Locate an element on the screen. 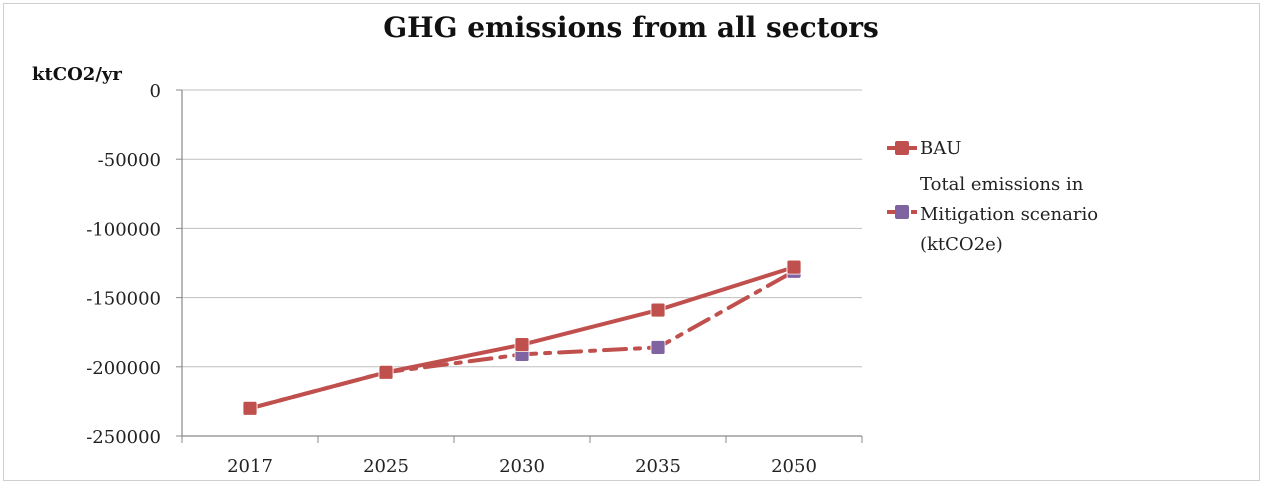 Image resolution: width=1265 pixels, height=486 pixels. x-tick-label: 2017 is located at coordinates (250, 466).